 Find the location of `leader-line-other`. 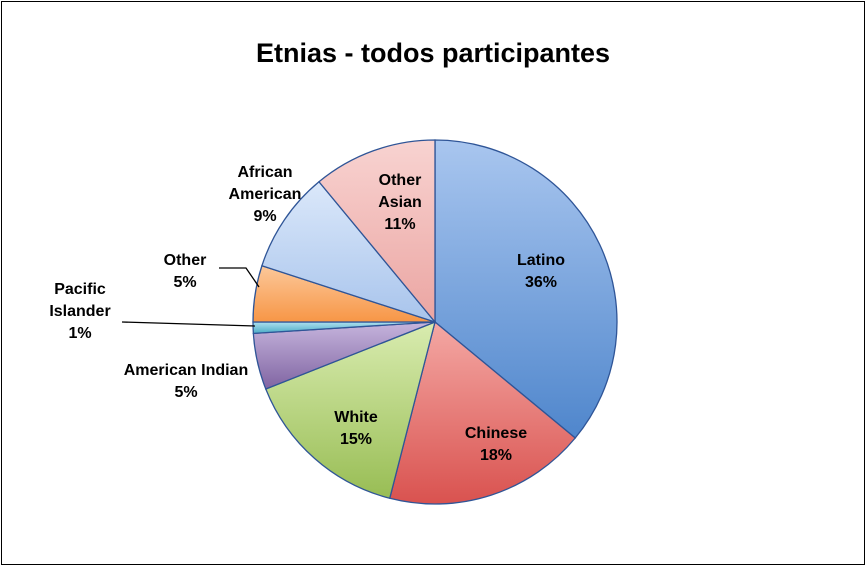

leader-line-other is located at coordinates (239, 277).